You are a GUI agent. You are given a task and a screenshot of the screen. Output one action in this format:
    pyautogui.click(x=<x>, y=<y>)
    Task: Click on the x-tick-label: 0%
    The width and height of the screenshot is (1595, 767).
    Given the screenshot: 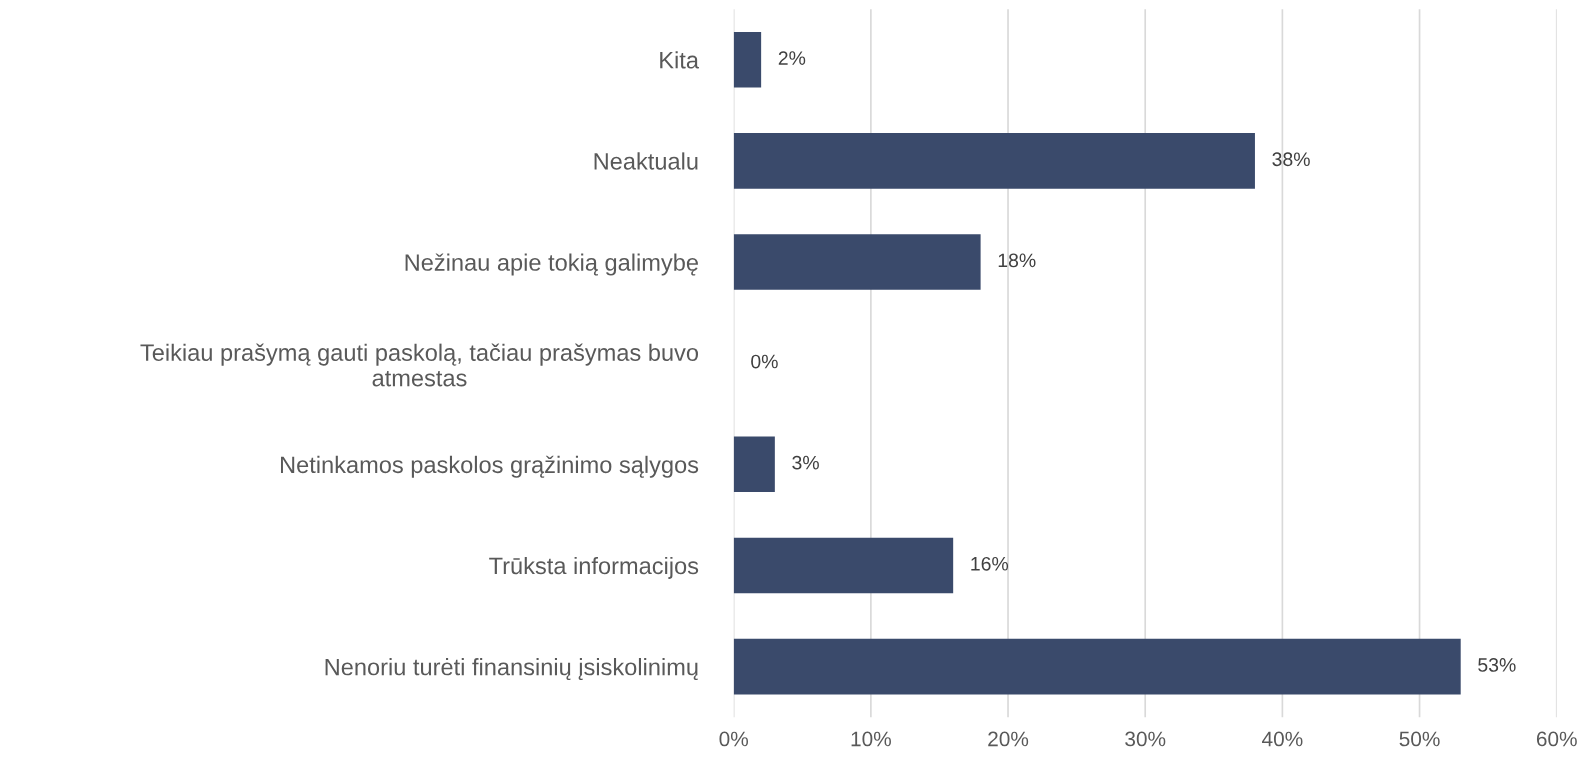 What is the action you would take?
    pyautogui.click(x=734, y=739)
    